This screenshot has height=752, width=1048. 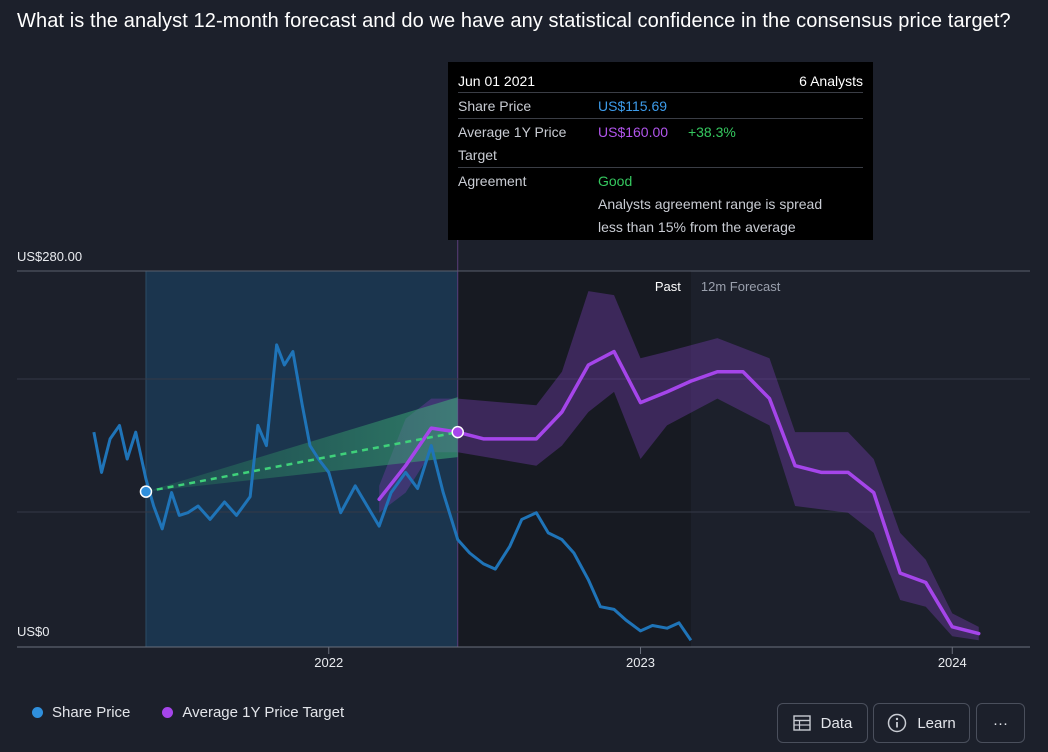 I want to click on share-price-marker, so click(x=146, y=491).